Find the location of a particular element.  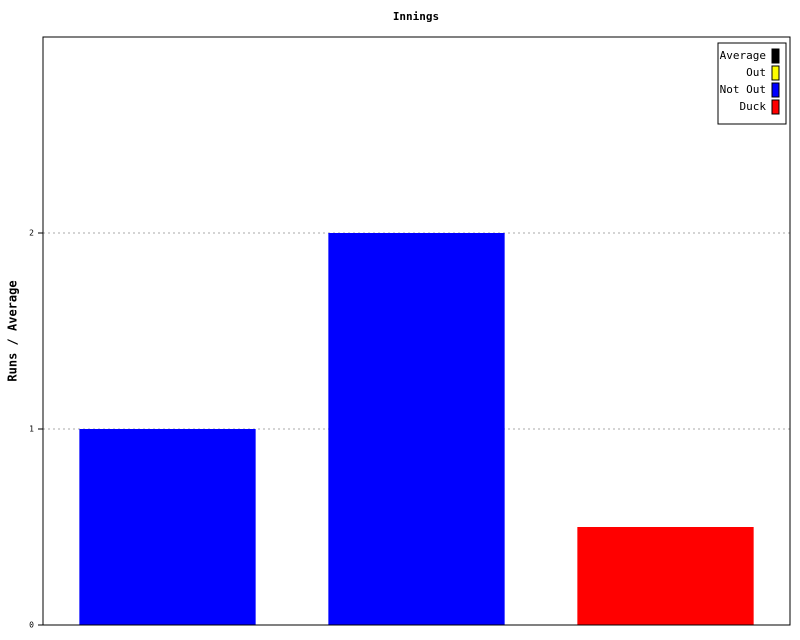

y-tick-label: 0 is located at coordinates (31, 625).